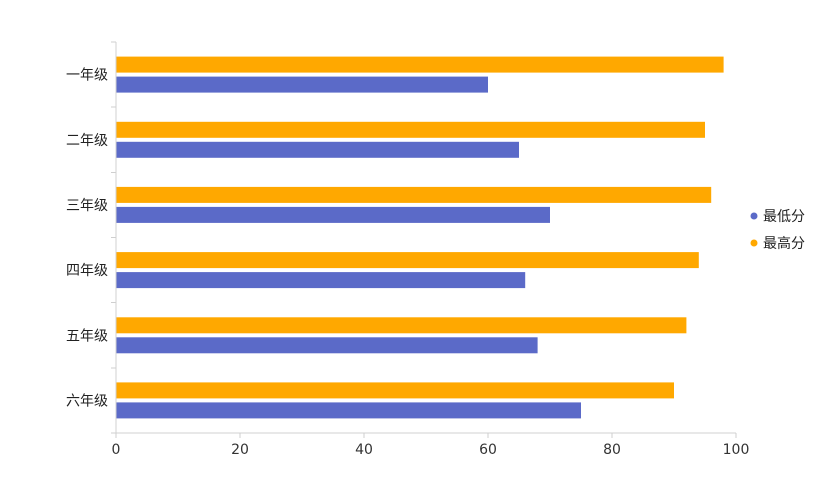  Describe the element at coordinates (116, 450) in the screenshot. I see `x-tick-label: 0` at that location.